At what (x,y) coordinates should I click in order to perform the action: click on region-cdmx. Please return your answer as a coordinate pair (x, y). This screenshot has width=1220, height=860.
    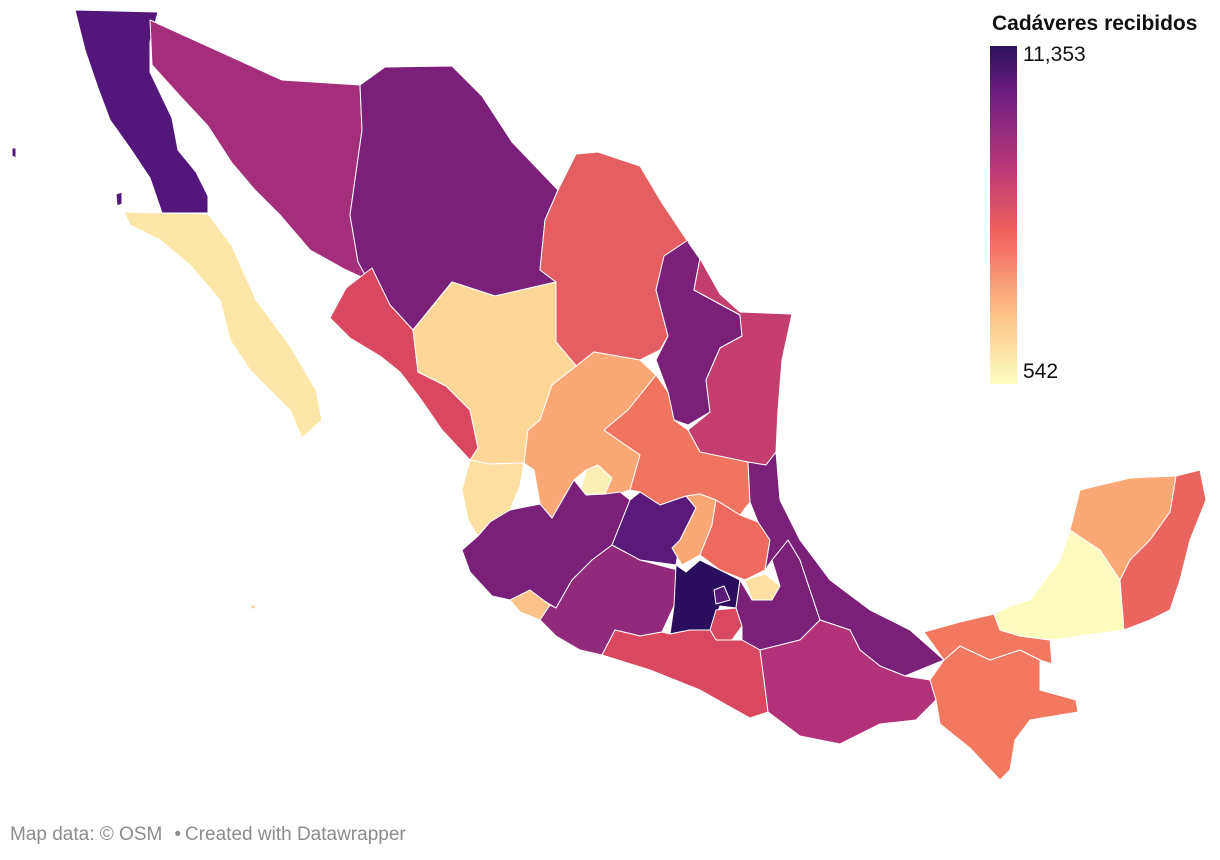
    Looking at the image, I should click on (722, 595).